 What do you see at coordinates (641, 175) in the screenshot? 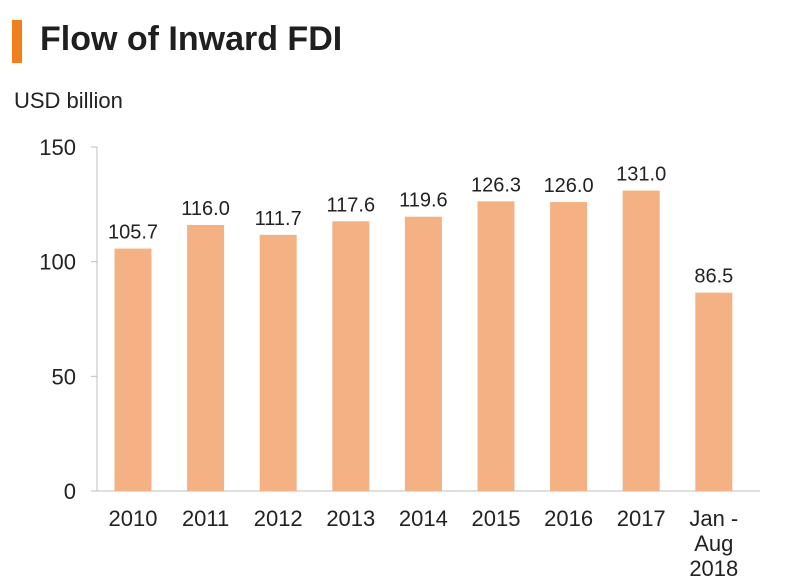
I see `bar-value-label: 131.0` at bounding box center [641, 175].